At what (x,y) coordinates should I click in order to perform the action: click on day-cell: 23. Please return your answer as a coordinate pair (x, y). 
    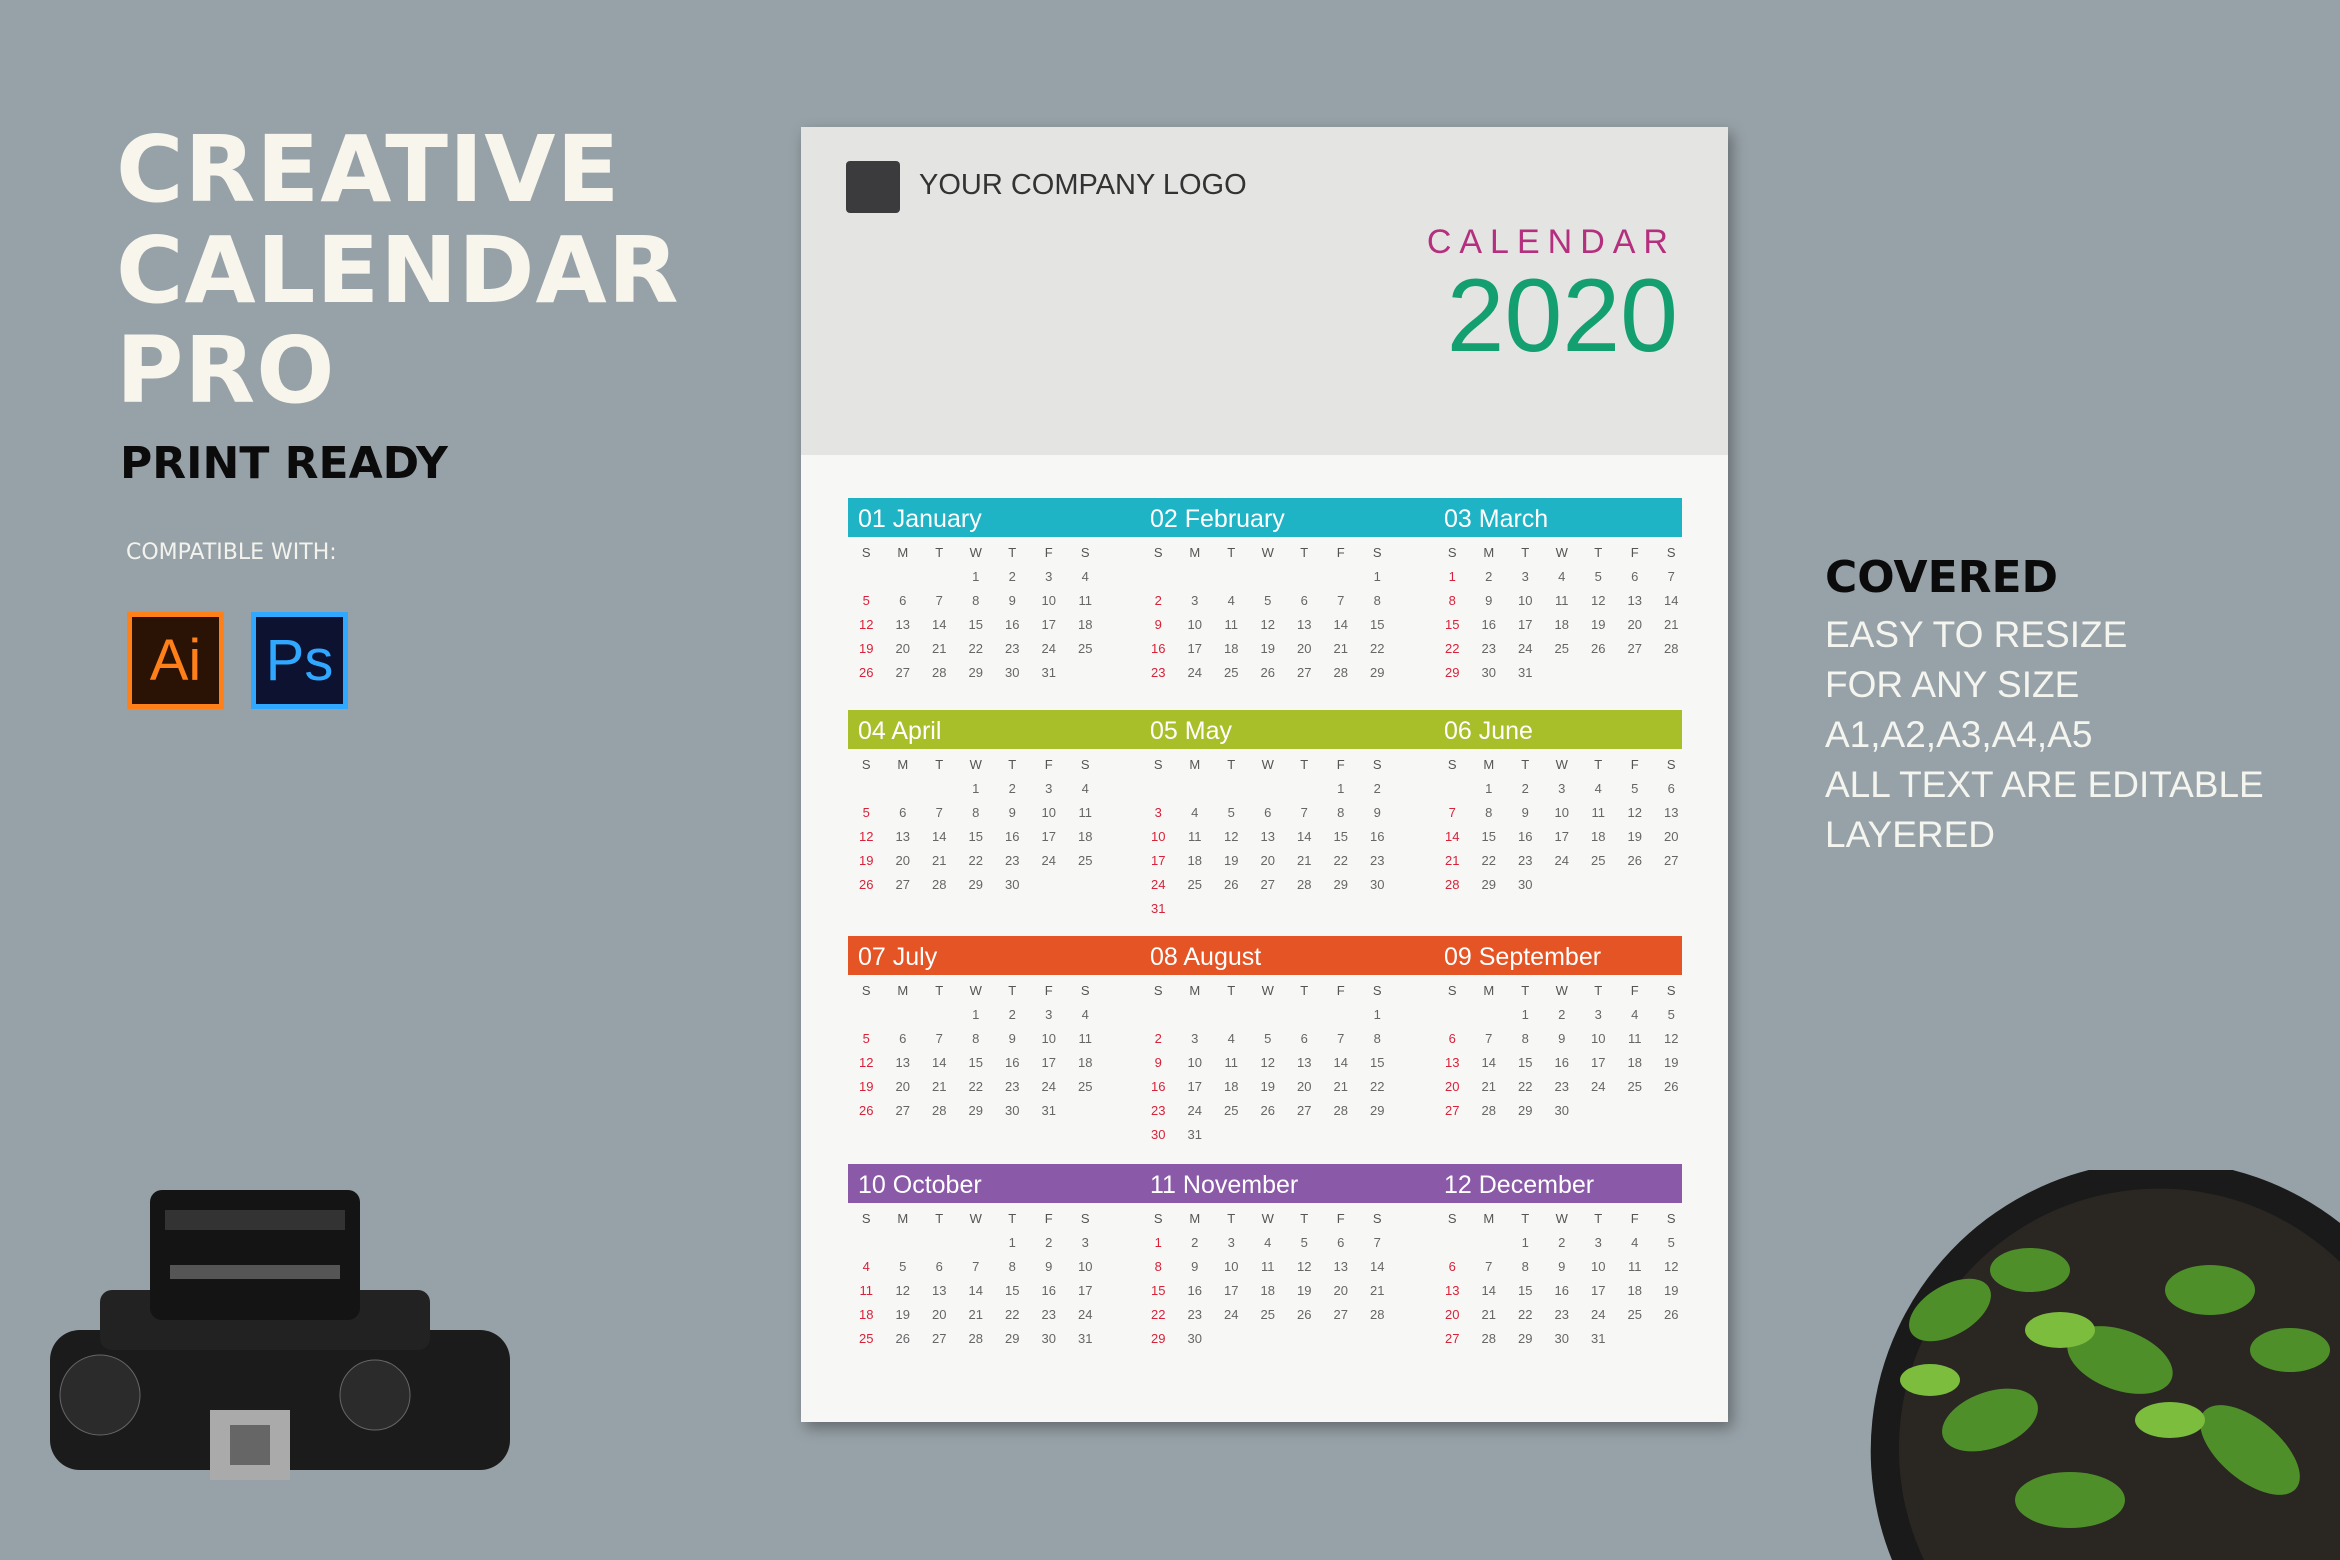
    Looking at the image, I should click on (1158, 672).